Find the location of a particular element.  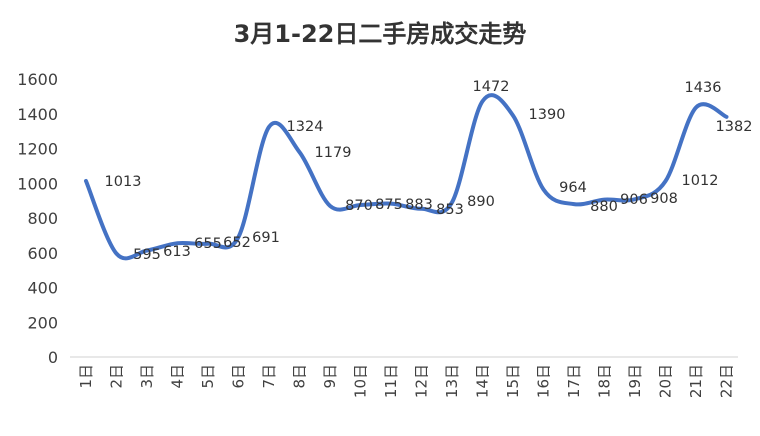

data-label: 1012 is located at coordinates (700, 181).